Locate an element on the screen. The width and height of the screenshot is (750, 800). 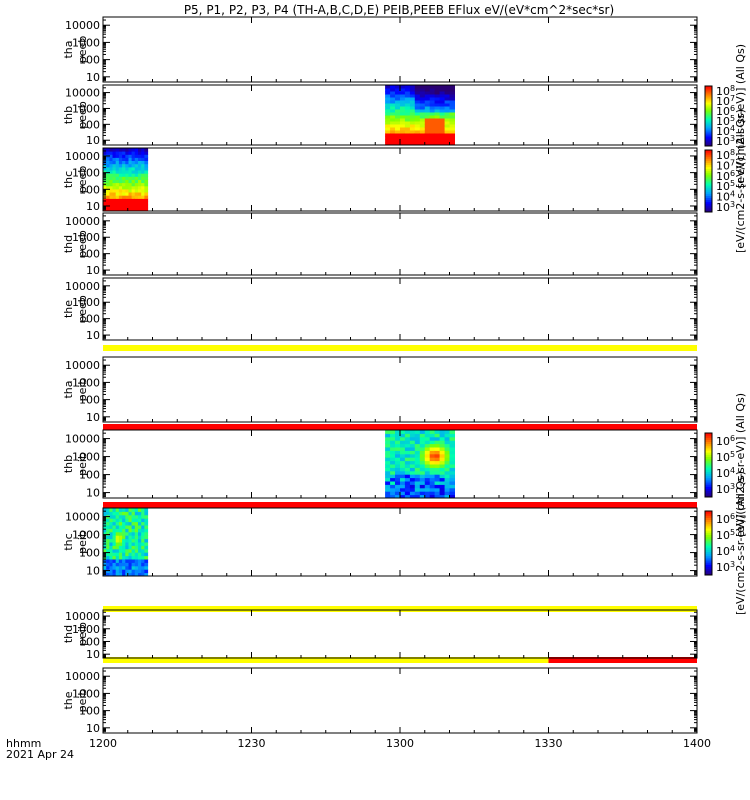
x-tick-label: 1330 is located at coordinates (549, 743).